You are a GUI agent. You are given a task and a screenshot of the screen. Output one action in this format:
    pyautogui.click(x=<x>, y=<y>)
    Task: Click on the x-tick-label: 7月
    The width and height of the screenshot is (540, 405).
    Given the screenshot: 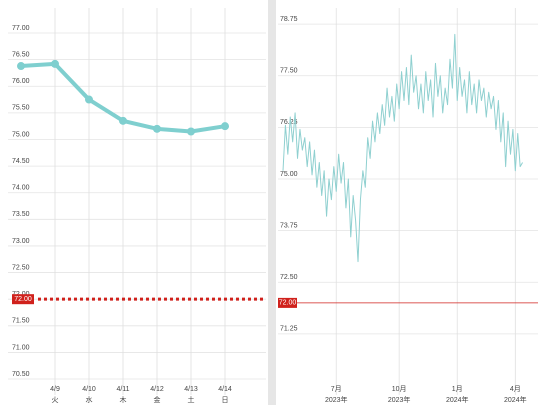 What is the action you would take?
    pyautogui.click(x=336, y=389)
    